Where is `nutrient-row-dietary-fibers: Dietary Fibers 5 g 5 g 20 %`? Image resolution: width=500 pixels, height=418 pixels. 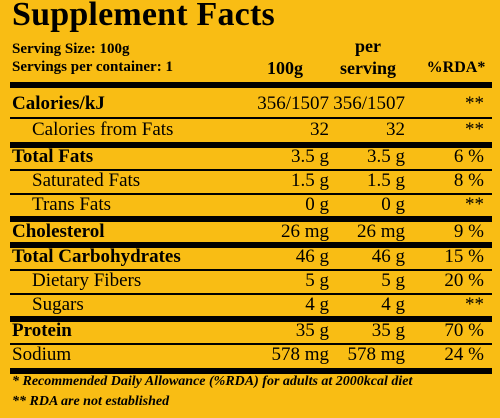
nutrient-row-dietary-fibers: Dietary Fibers 5 g 5 g 20 % is located at coordinates (252, 281).